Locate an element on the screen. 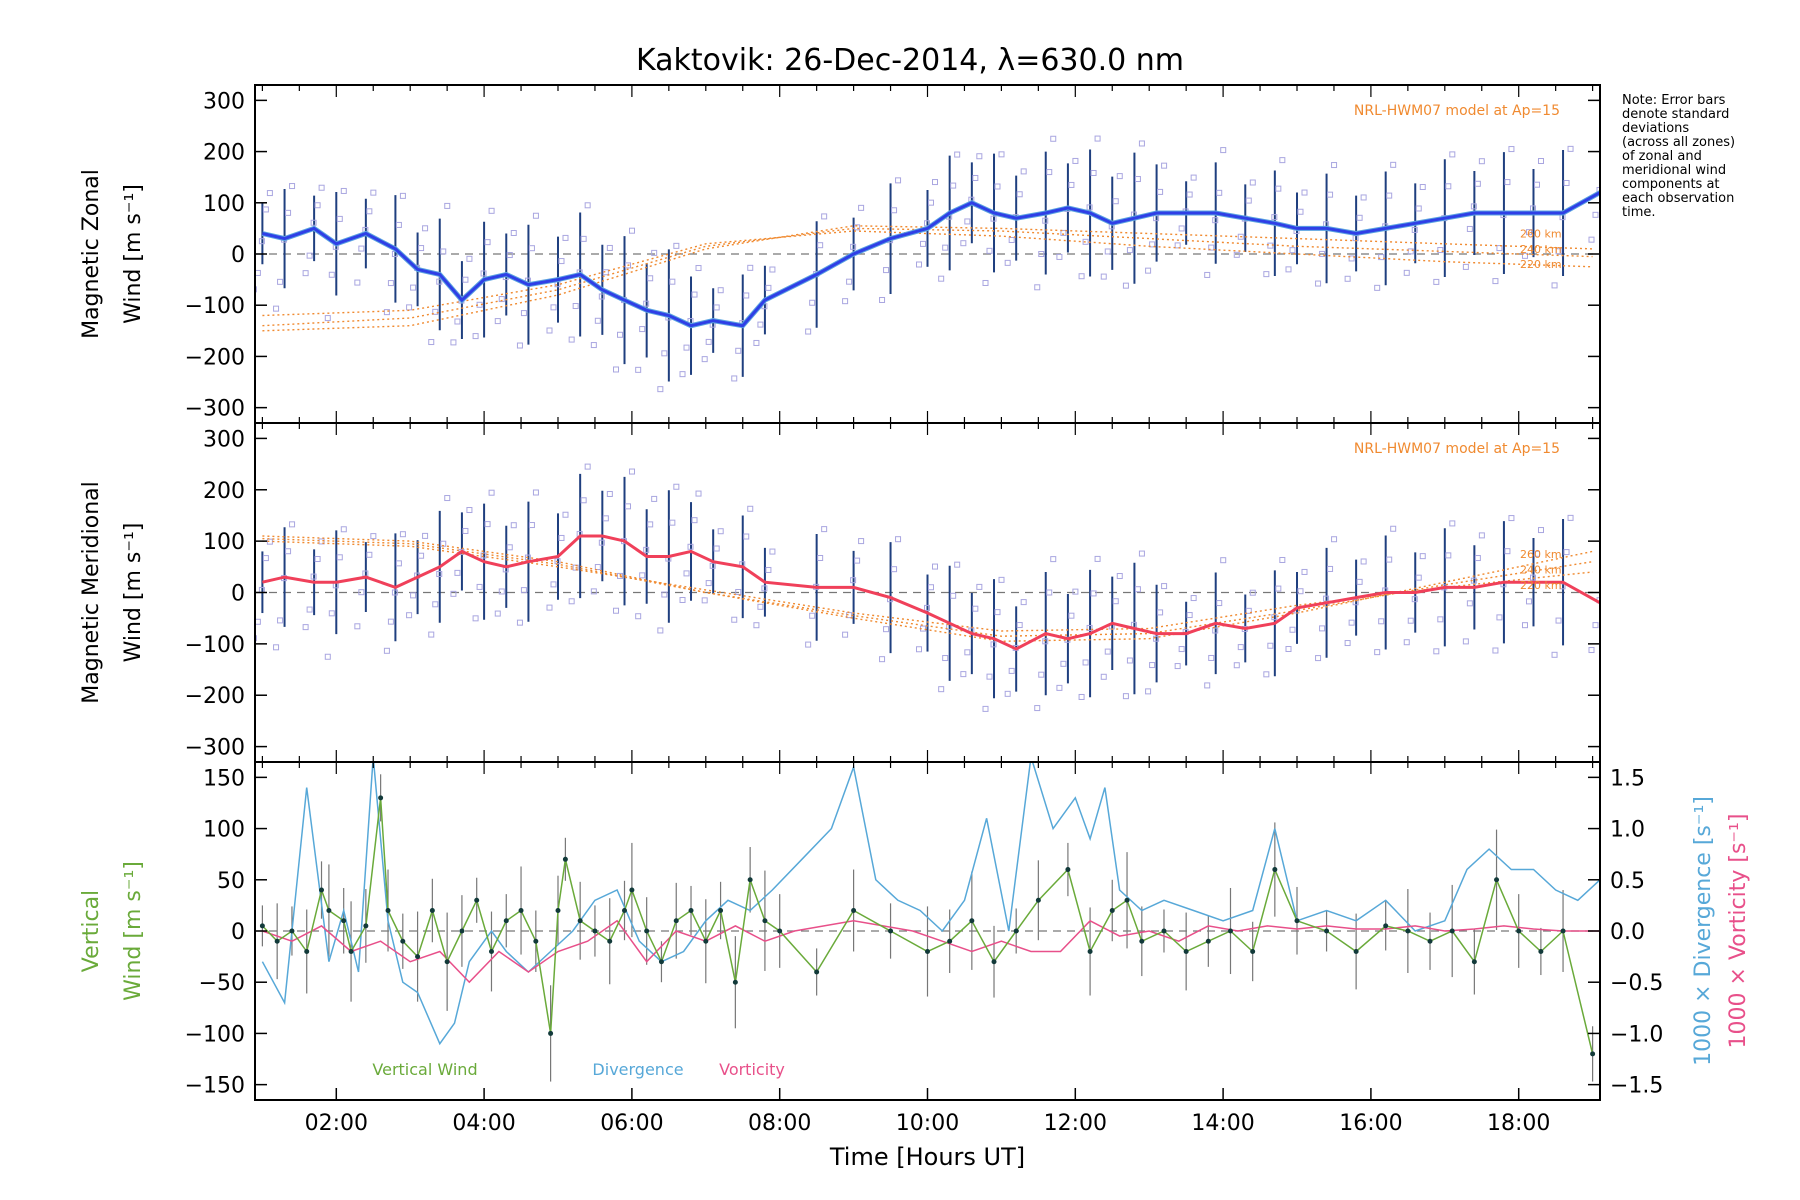 The height and width of the screenshot is (1200, 1800). right-y-tick-label: −0.5 is located at coordinates (1636, 983).